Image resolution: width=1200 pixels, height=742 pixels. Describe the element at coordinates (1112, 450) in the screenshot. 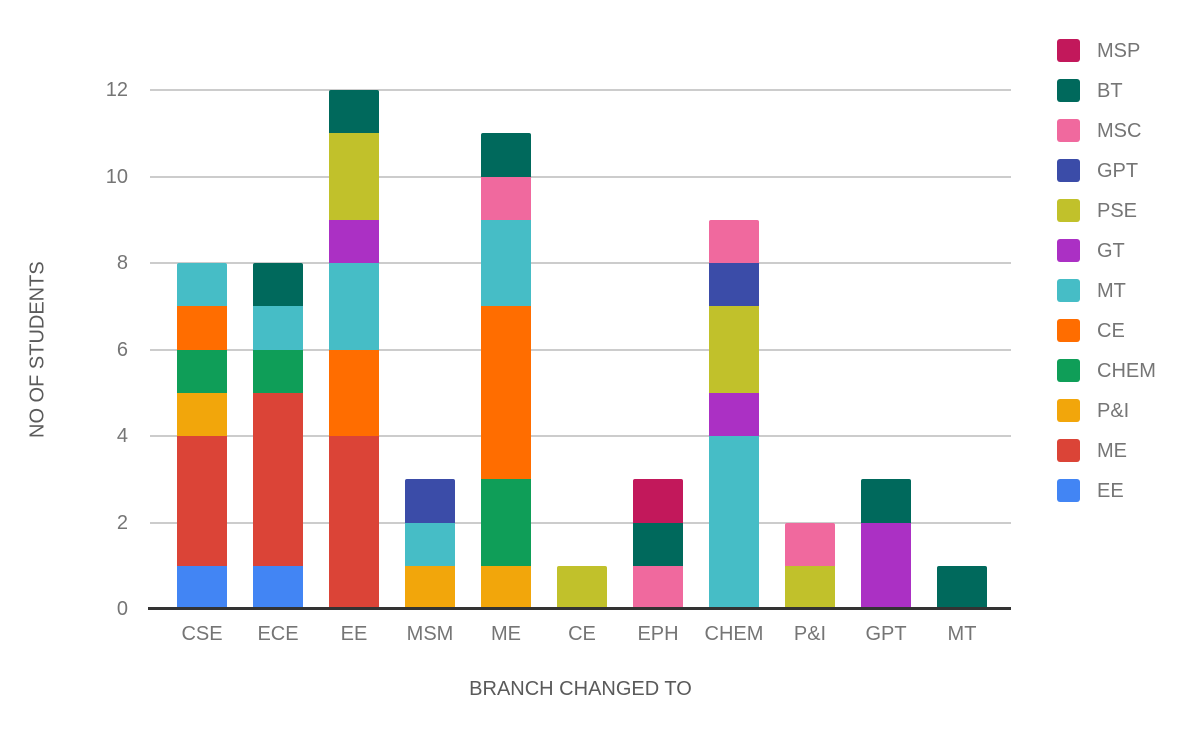

I see `legend-label: ME` at that location.